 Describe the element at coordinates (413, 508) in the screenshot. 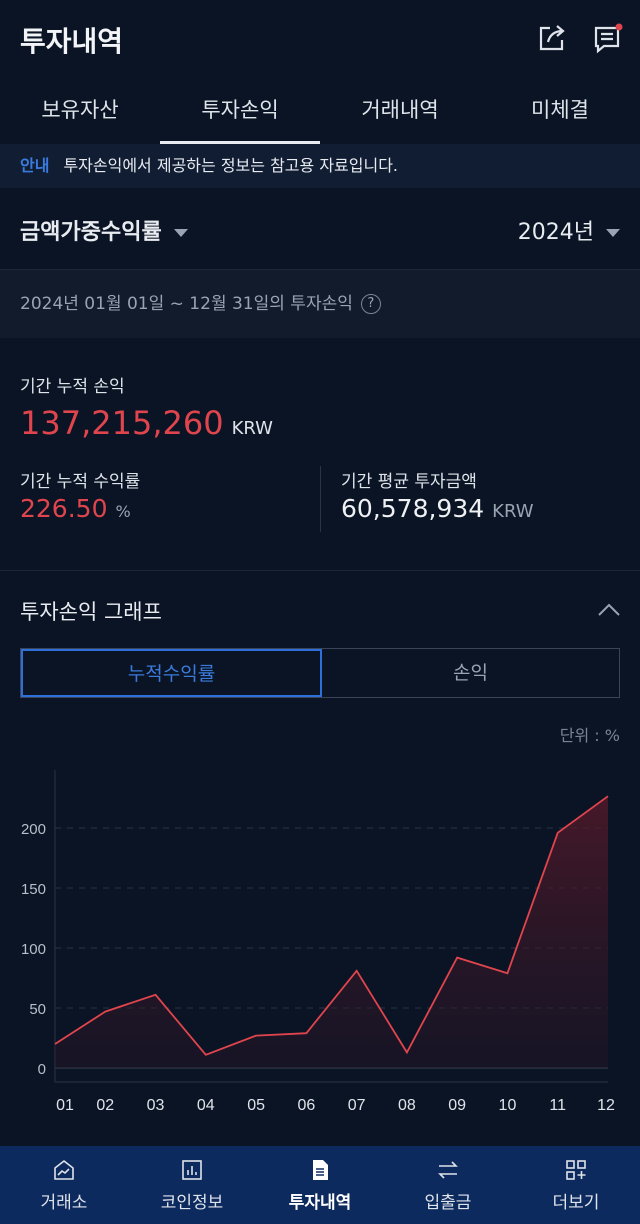

I see `avg-inv-number: 60,578,934` at that location.